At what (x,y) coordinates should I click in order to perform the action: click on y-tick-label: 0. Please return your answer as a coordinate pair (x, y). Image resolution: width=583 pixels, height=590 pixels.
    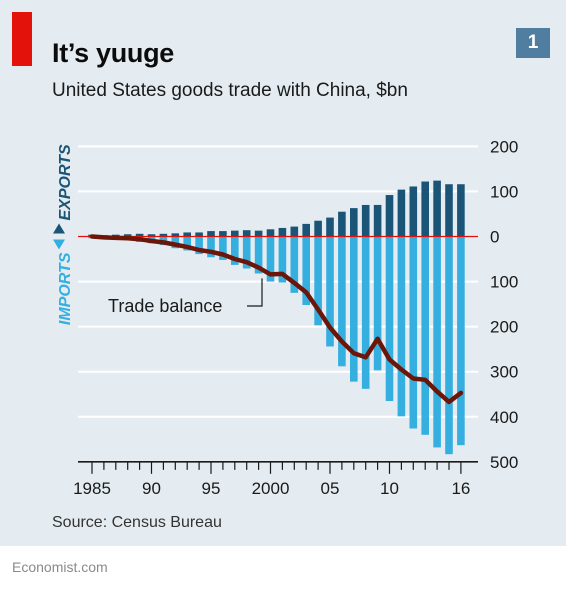
    Looking at the image, I should click on (494, 237).